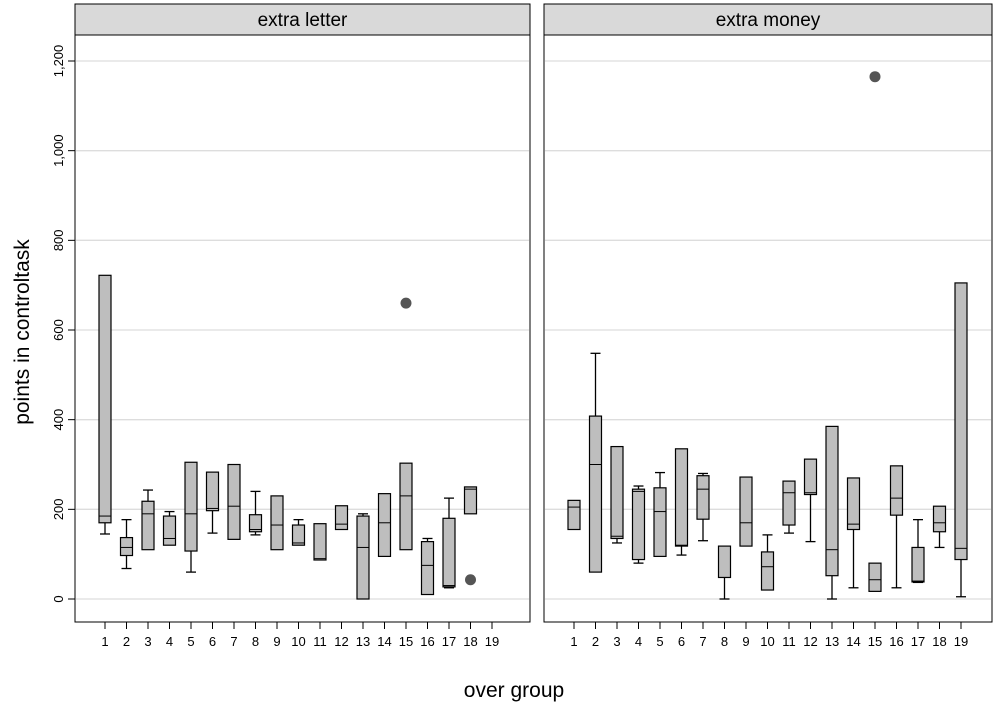 This screenshot has width=995, height=703. Describe the element at coordinates (363, 641) in the screenshot. I see `x-tick-label: 13` at that location.